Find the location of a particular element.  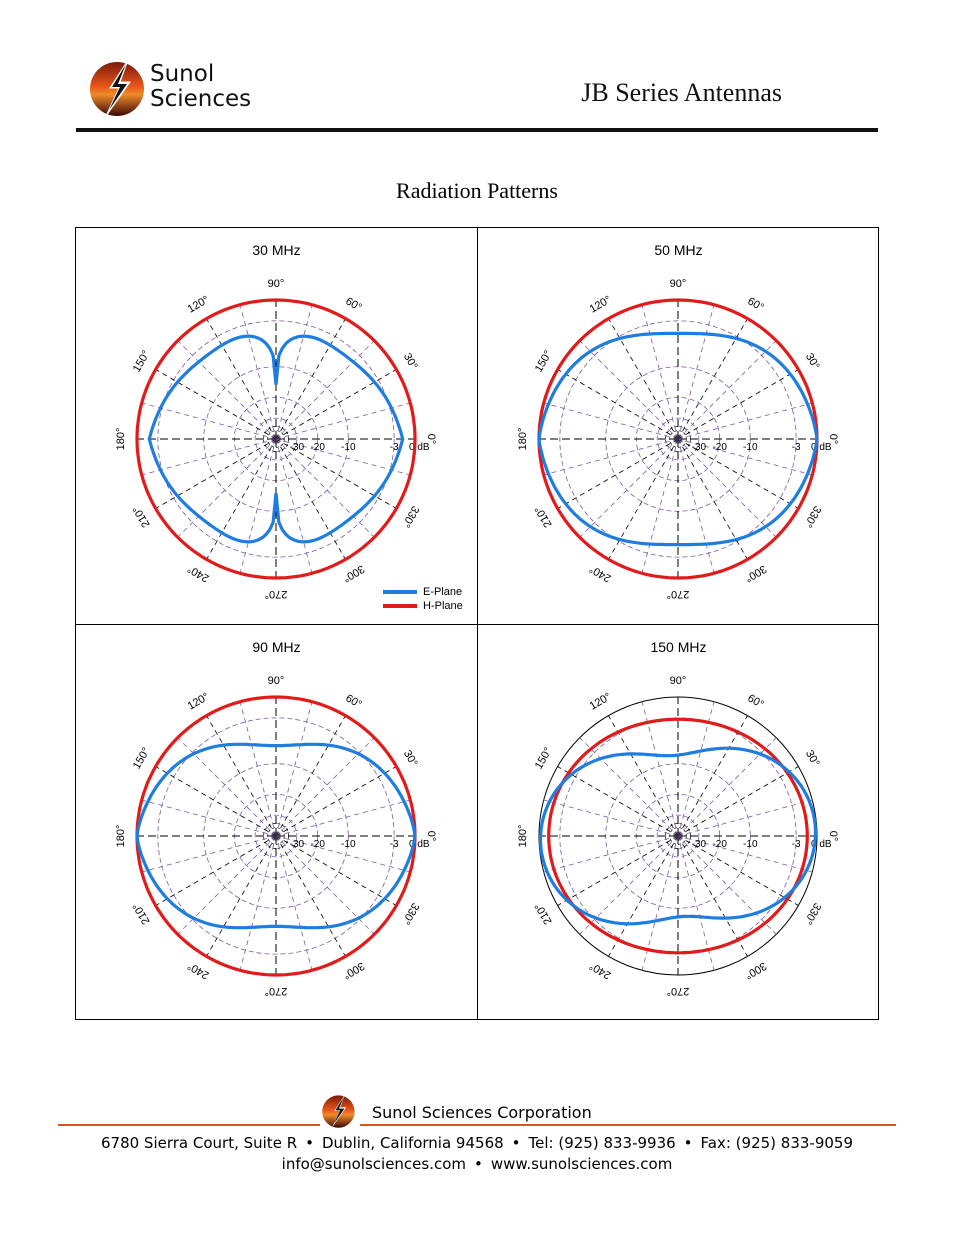

footer-lightning-logo-icon is located at coordinates (338, 1111).